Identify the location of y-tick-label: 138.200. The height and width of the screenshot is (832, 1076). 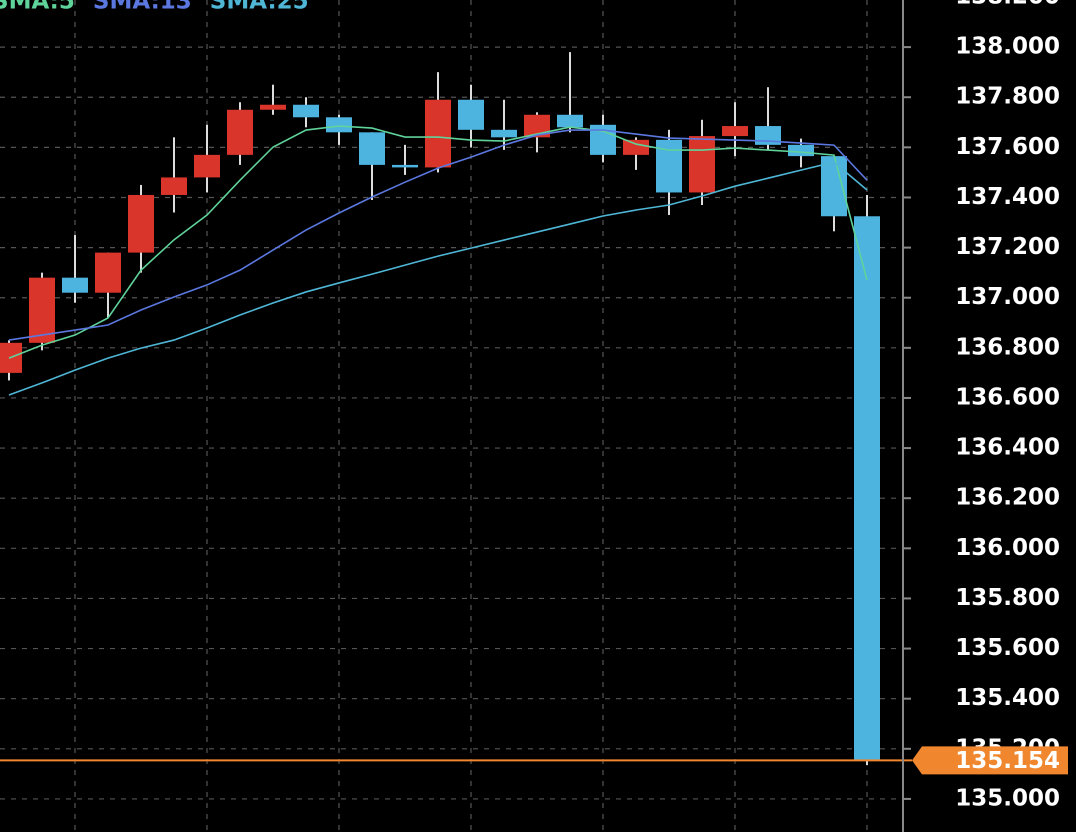
(1007, 4).